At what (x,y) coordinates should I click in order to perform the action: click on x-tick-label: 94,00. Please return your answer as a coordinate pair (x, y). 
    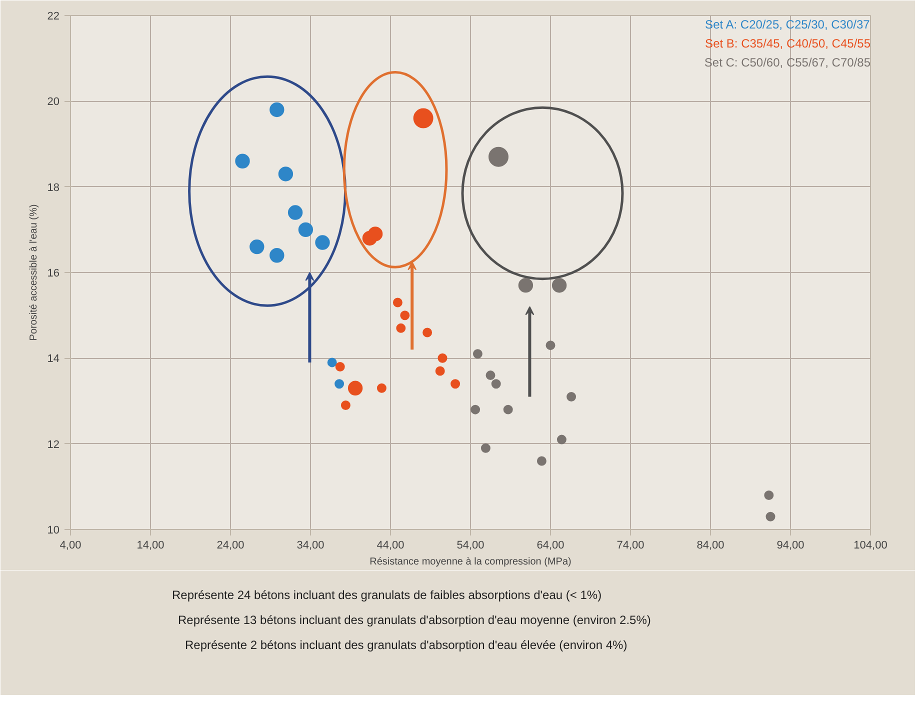
    Looking at the image, I should click on (790, 546).